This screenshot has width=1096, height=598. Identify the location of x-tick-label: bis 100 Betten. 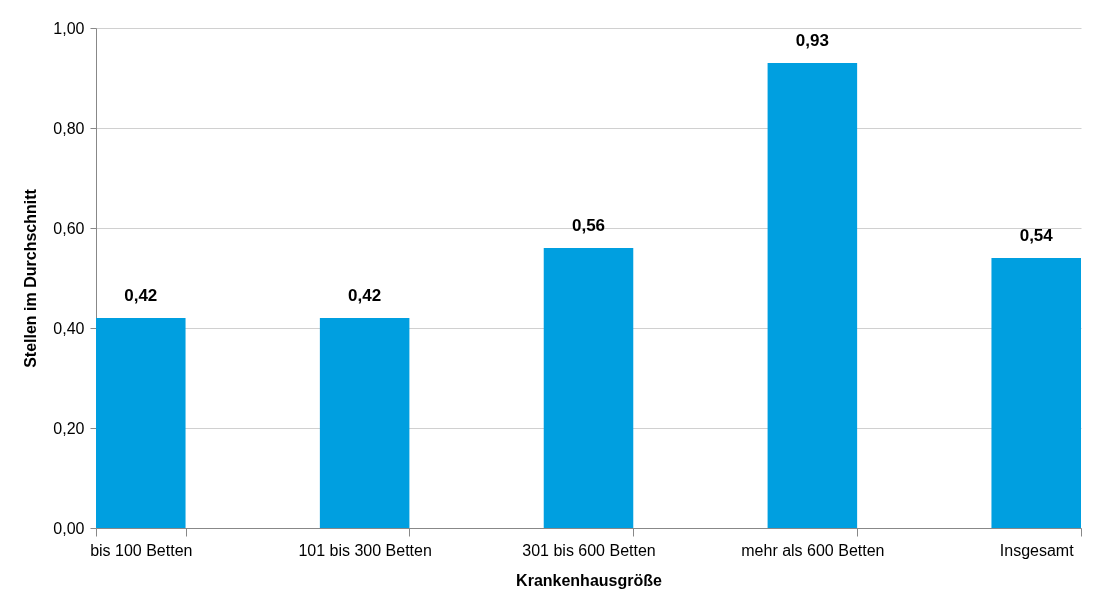
(141, 550).